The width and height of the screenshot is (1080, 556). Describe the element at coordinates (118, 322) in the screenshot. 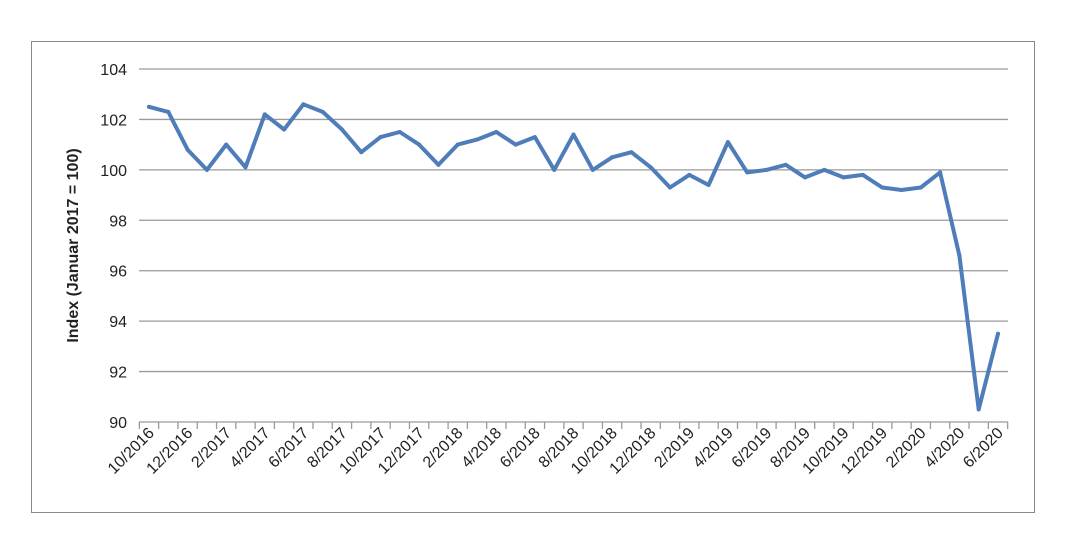

I see `y-tick-label: 94` at that location.